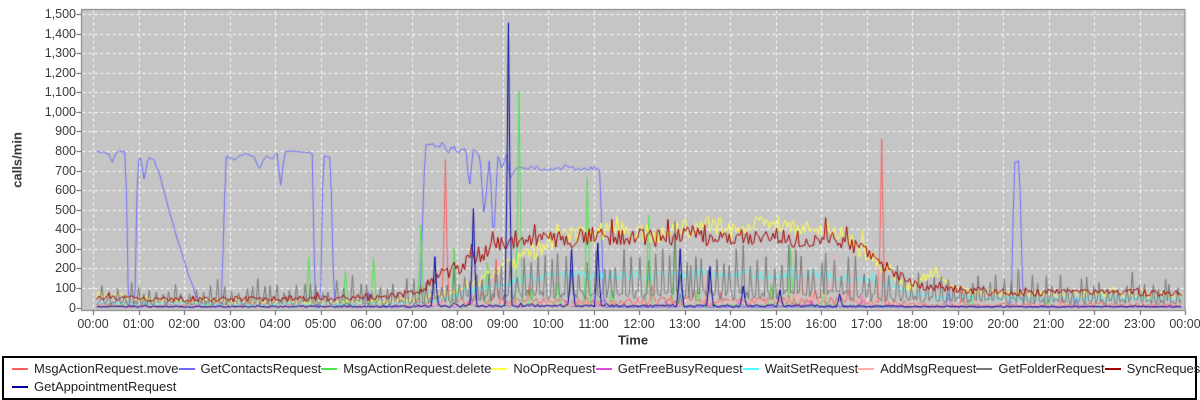 The image size is (1200, 400). What do you see at coordinates (60, 72) in the screenshot?
I see `y-tick-label: 1,200` at bounding box center [60, 72].